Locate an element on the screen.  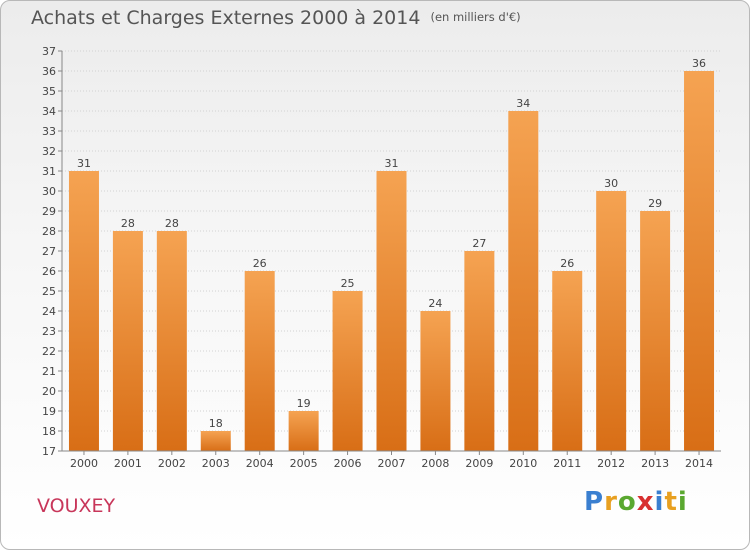
x-tick-label: 2014 is located at coordinates (699, 463).